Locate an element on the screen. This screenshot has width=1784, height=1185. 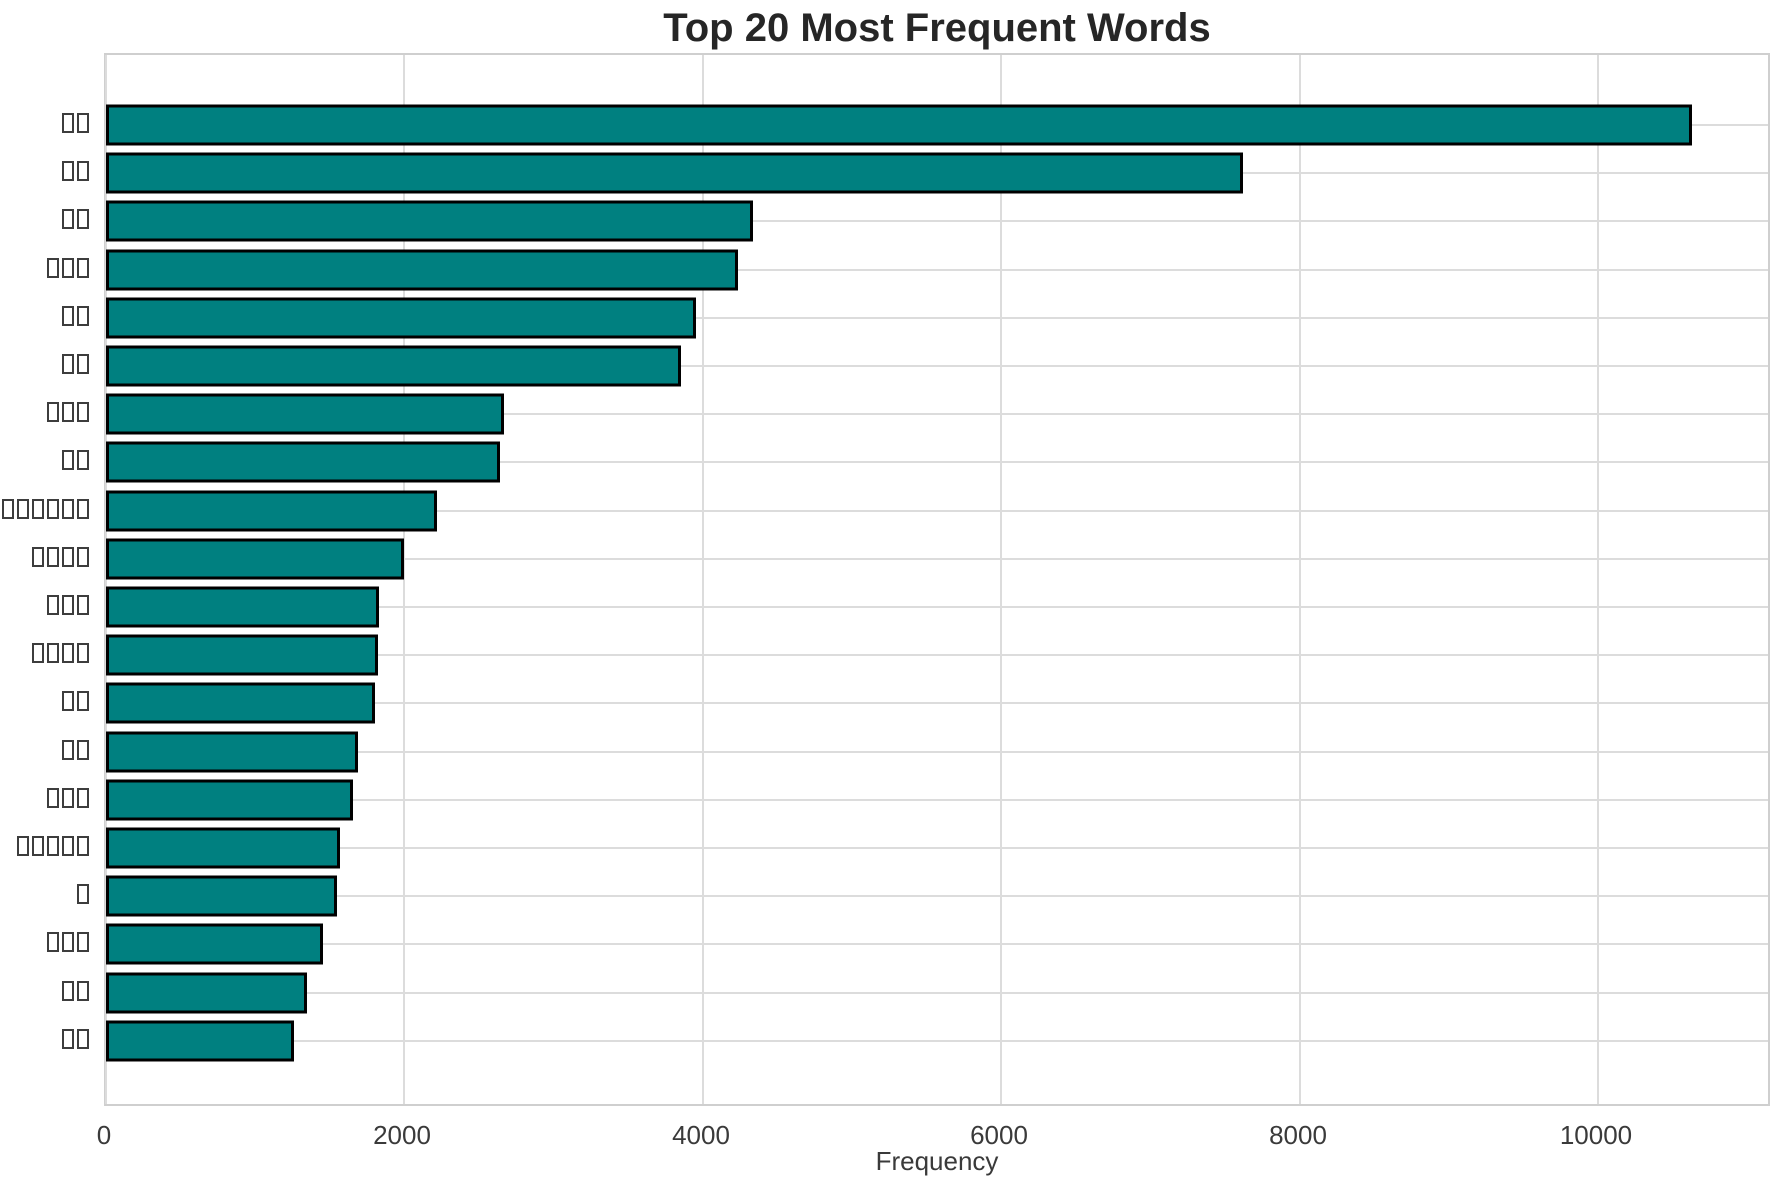
x-tick-label: 6000 is located at coordinates (999, 1135).